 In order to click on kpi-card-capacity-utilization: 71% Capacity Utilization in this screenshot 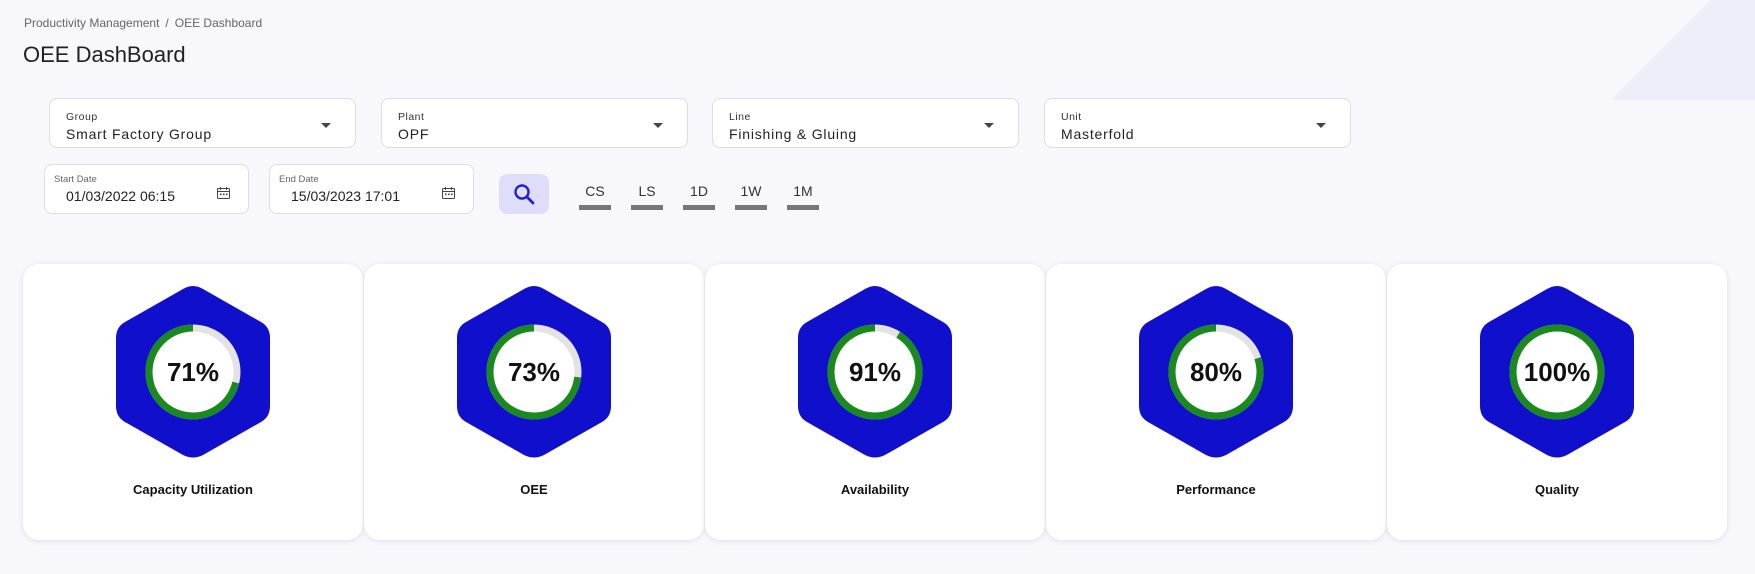, I will do `click(193, 402)`.